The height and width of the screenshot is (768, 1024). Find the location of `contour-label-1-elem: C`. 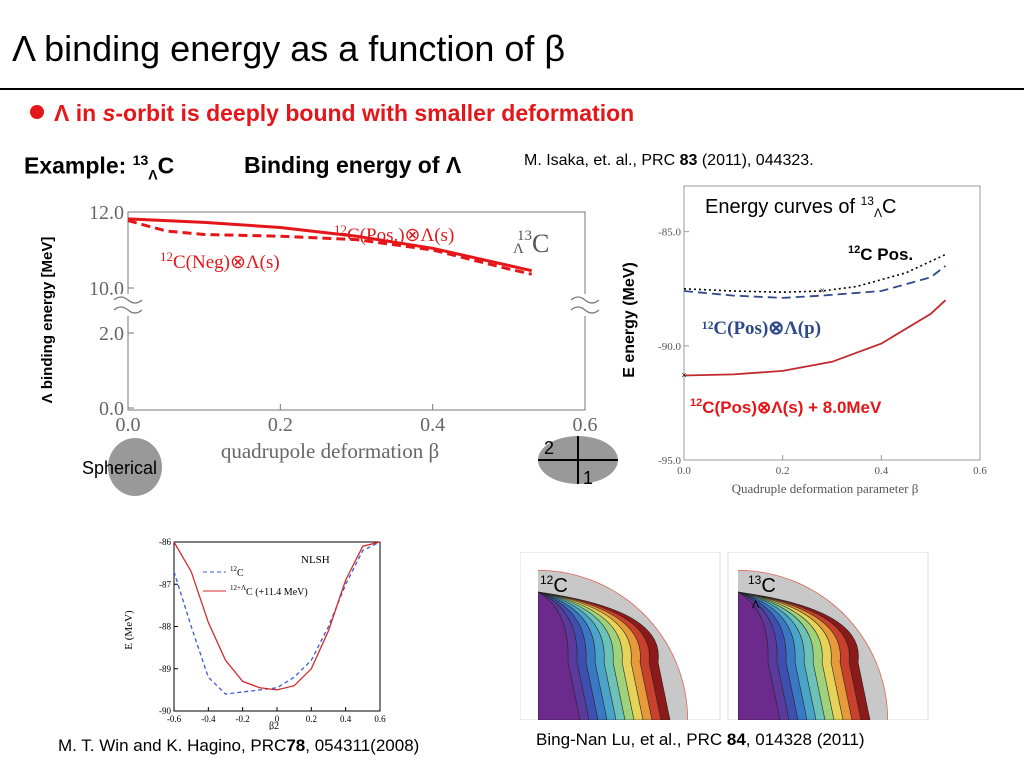

contour-label-1-elem: C is located at coordinates (560, 586).